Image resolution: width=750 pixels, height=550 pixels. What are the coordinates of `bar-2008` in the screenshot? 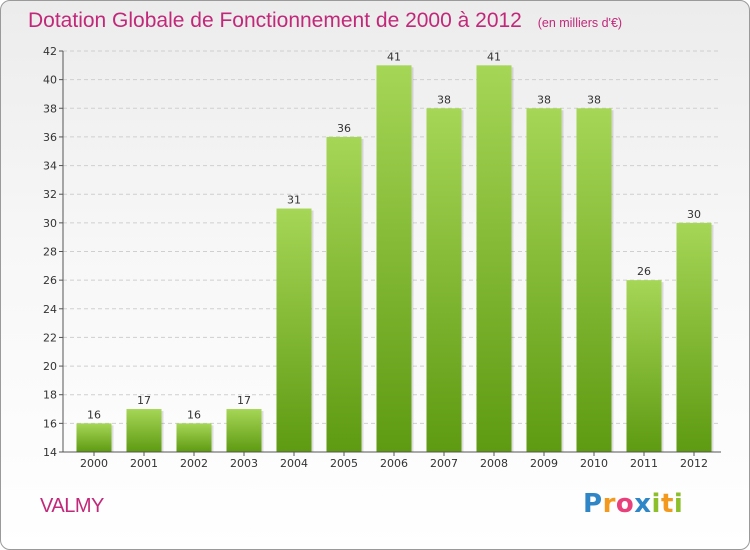 It's located at (494, 259).